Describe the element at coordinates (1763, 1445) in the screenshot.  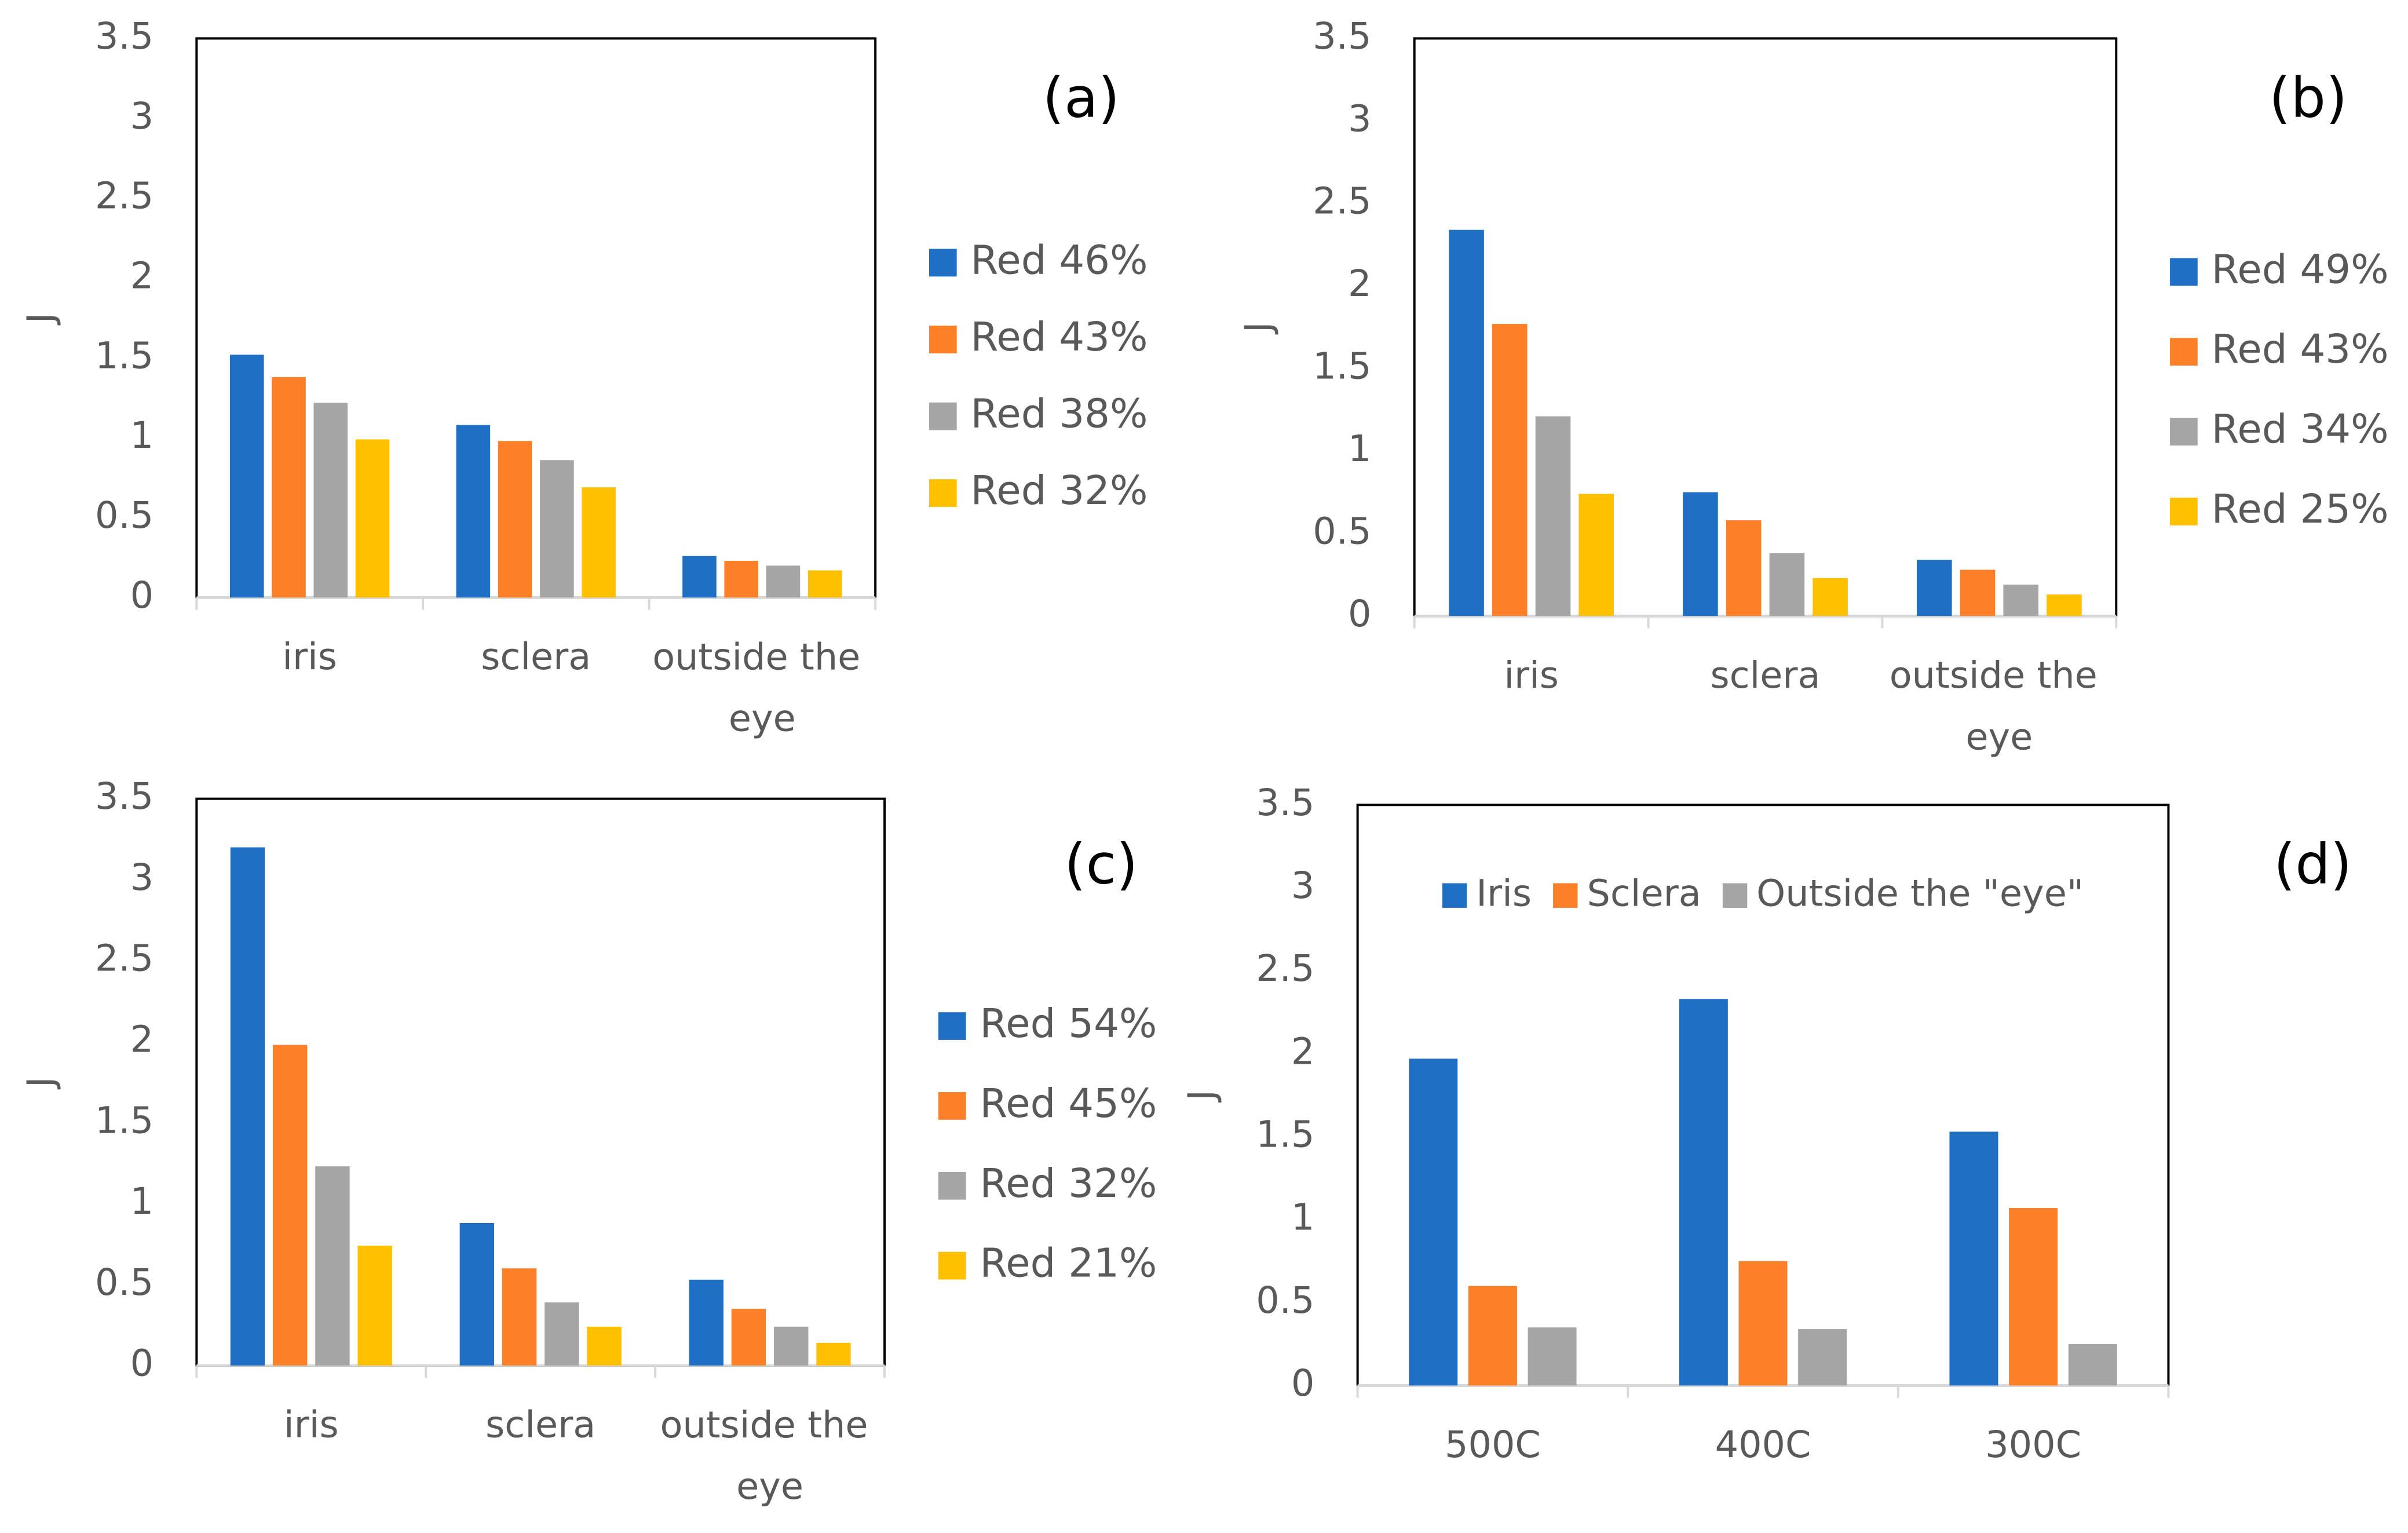
I see `x-tick-label: 400C` at that location.